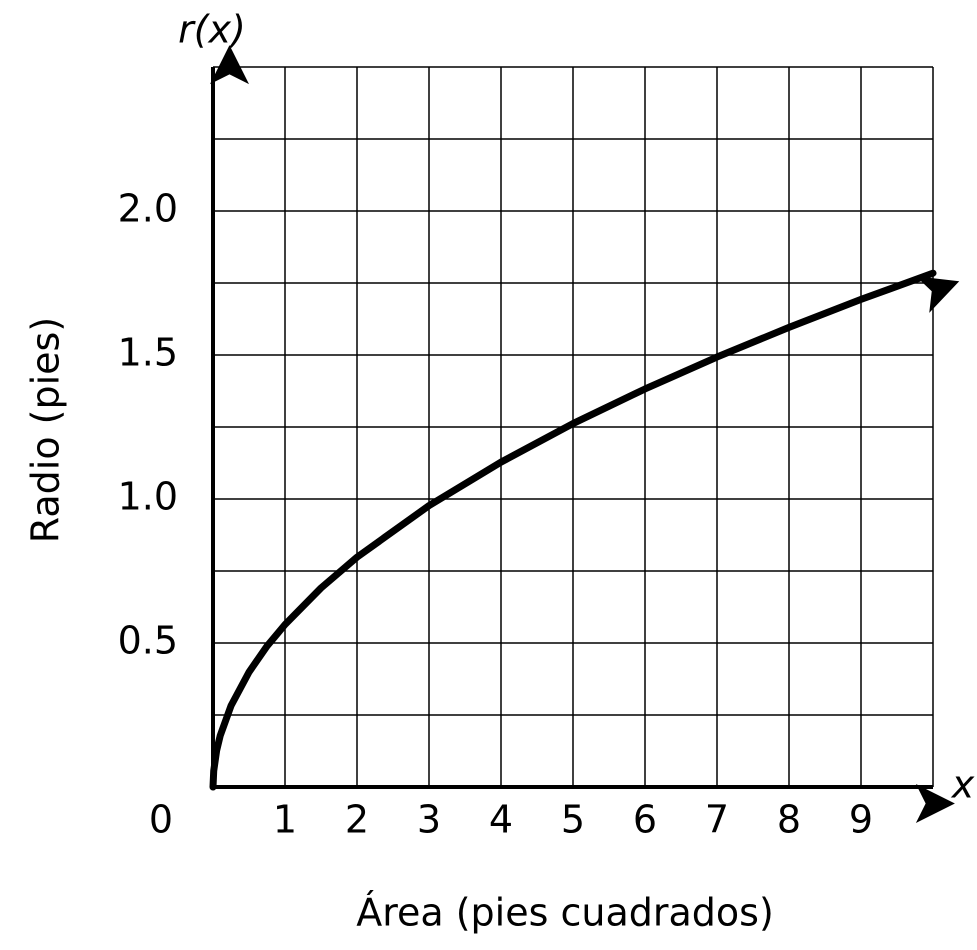 The height and width of the screenshot is (950, 977). Describe the element at coordinates (212, 30) in the screenshot. I see `y-axis-symbol: r(x)` at that location.